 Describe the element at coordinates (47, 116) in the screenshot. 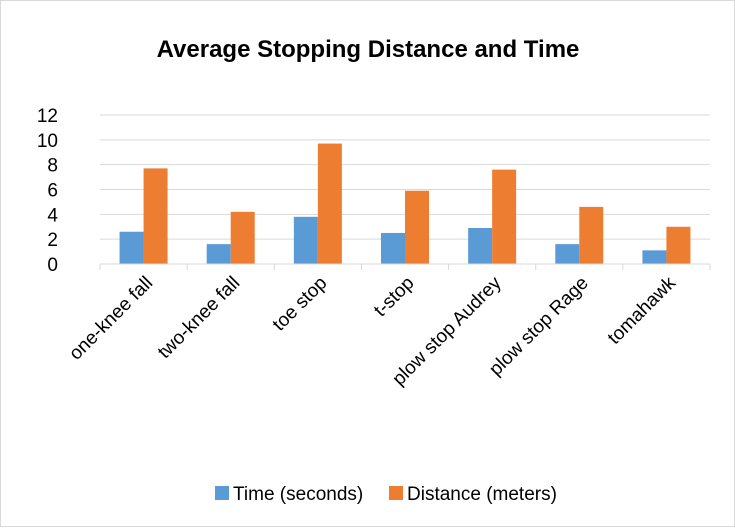

I see `y-tick-label: 12` at that location.